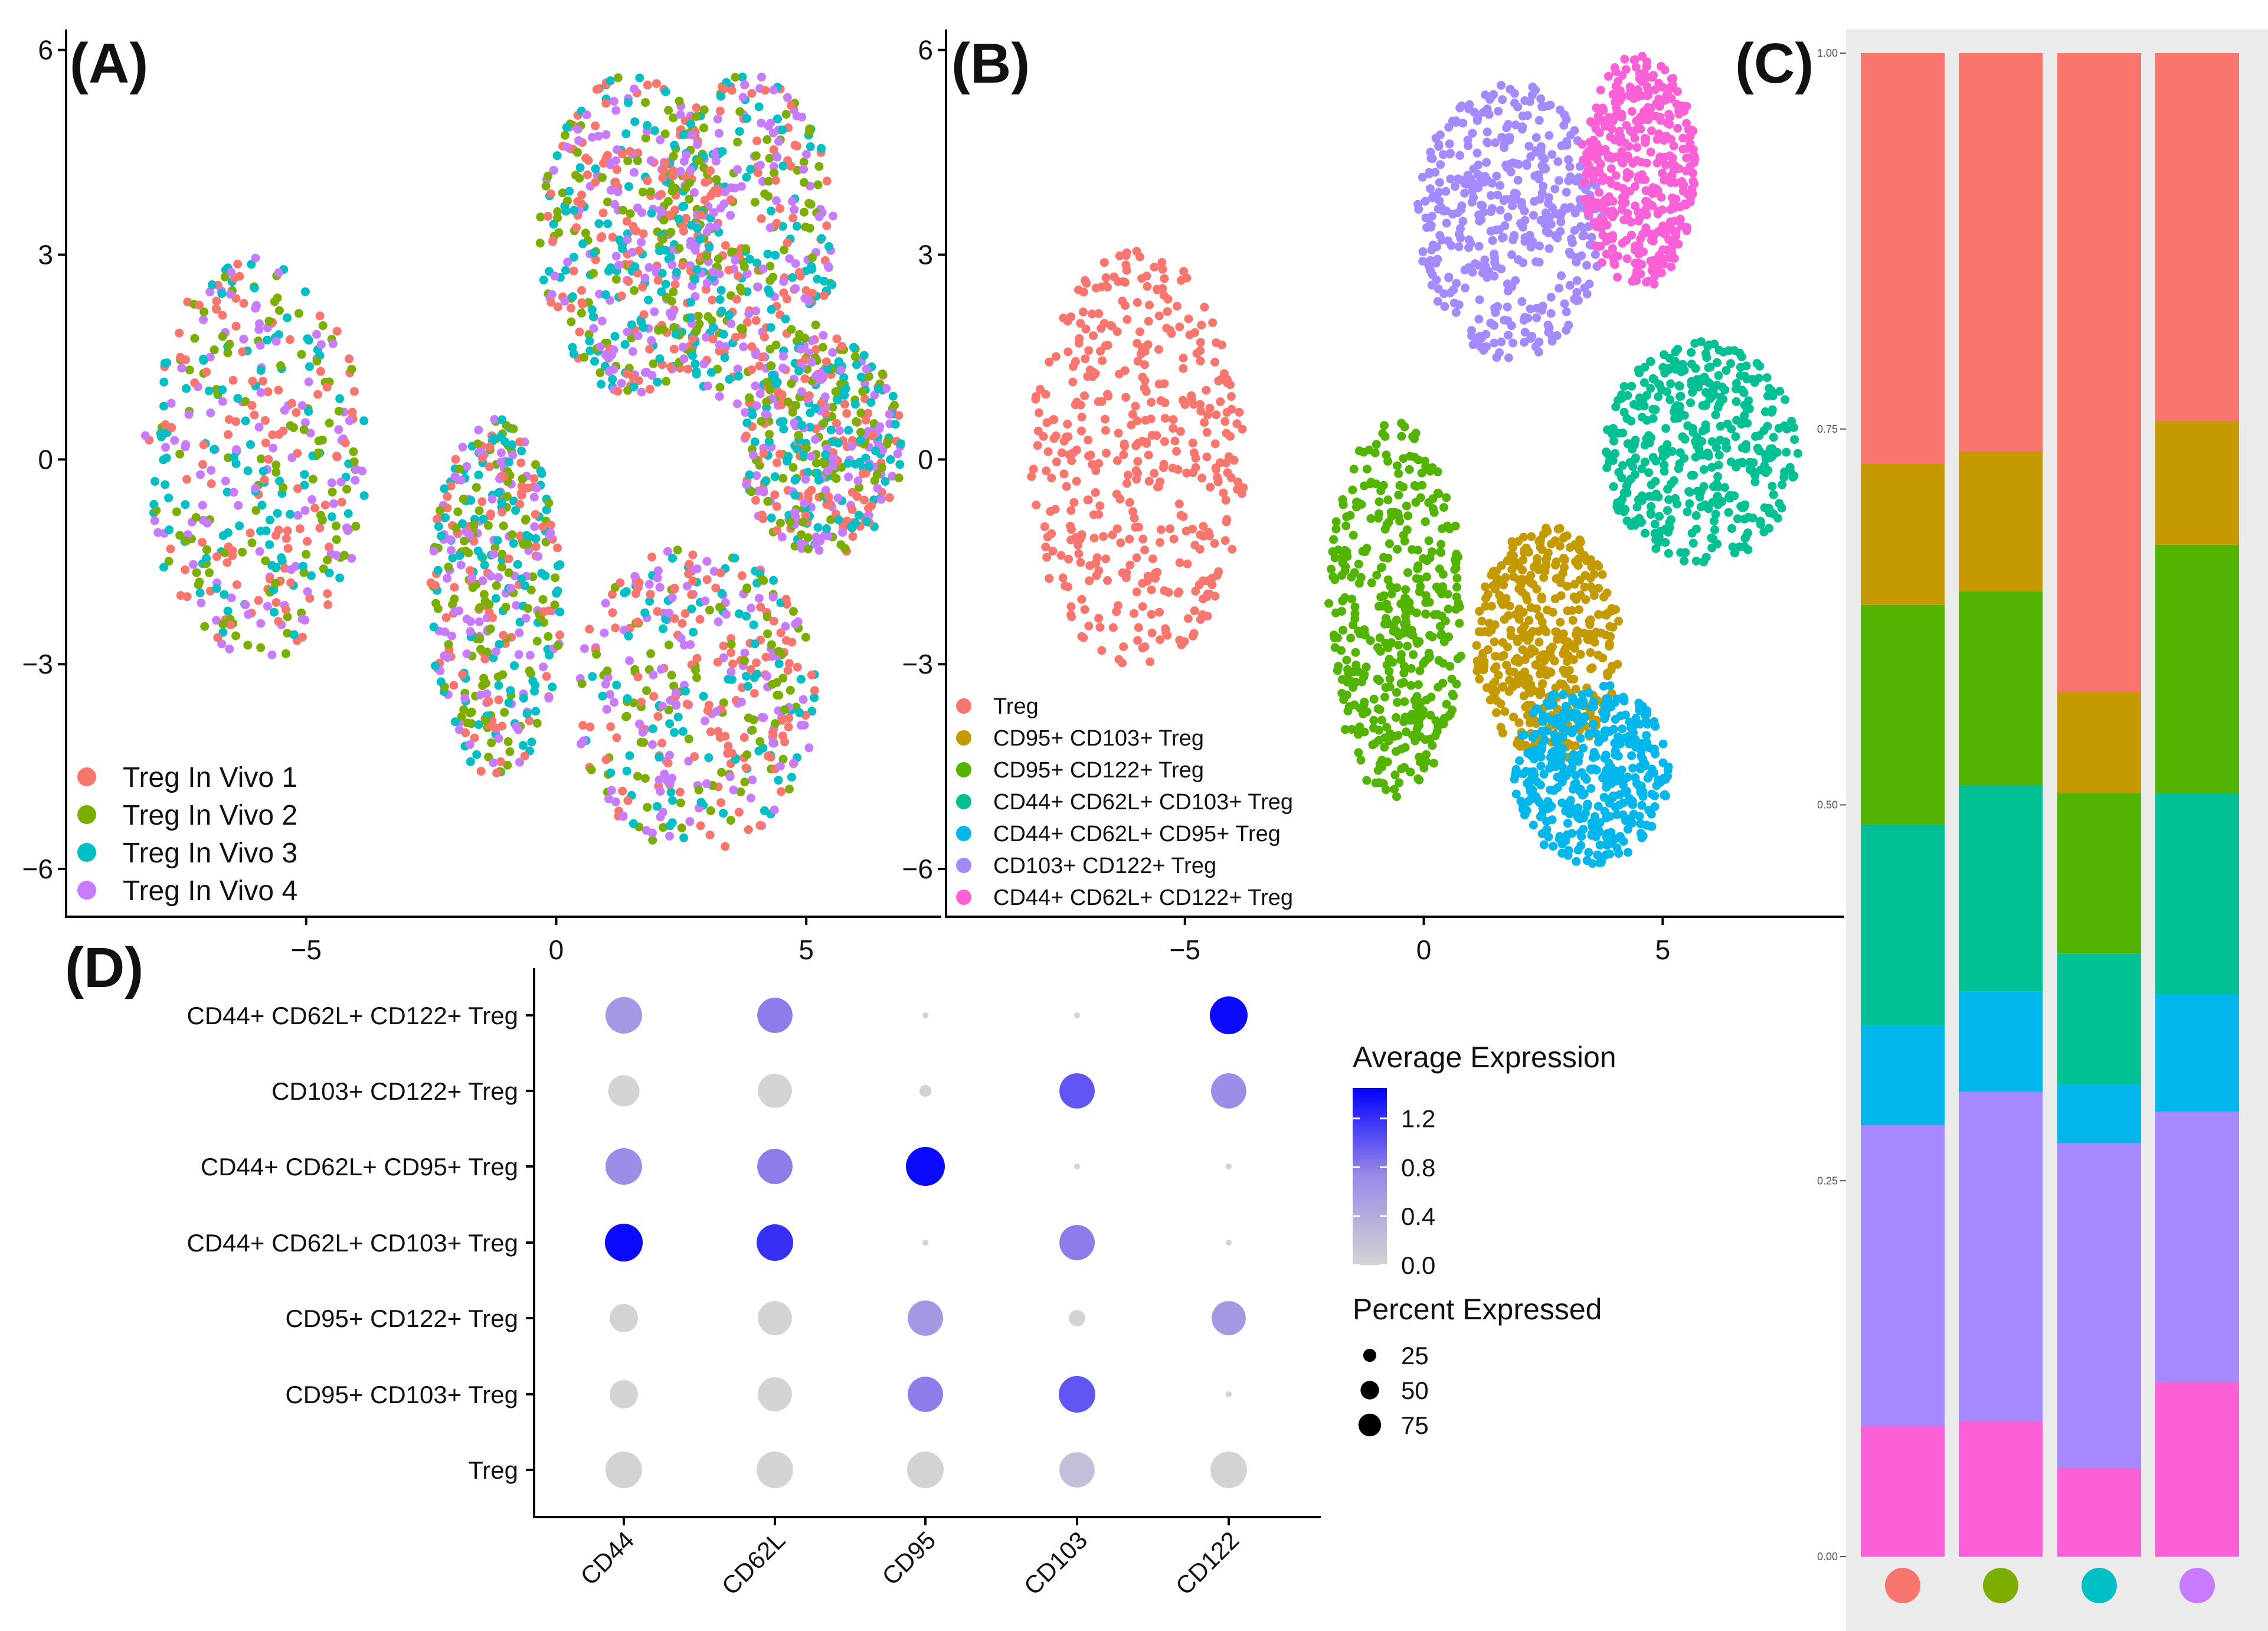 The image size is (2268, 1631). Describe the element at coordinates (109, 64) in the screenshot. I see `panel-a-letter: (A)` at that location.